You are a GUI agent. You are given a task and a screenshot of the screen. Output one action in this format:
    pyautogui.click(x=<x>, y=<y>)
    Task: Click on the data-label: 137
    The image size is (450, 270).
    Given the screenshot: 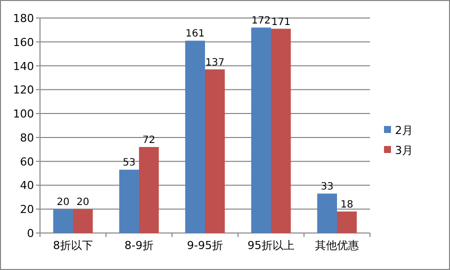 What is the action you would take?
    pyautogui.click(x=214, y=62)
    